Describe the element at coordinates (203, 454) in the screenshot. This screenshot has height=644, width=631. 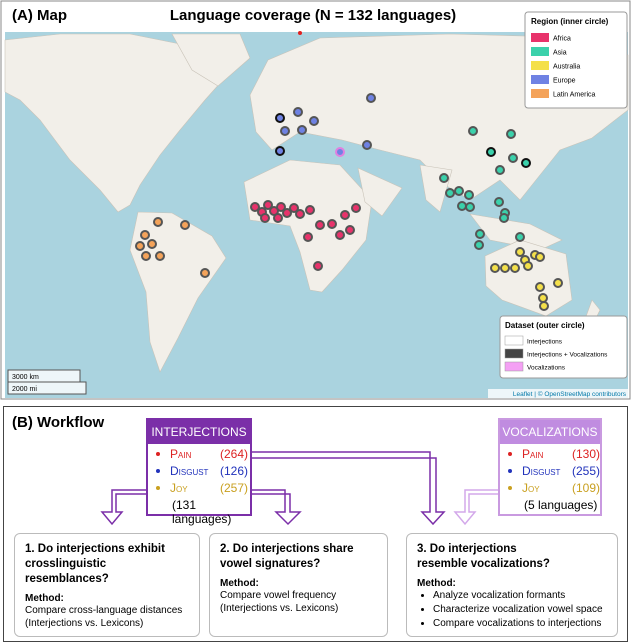
I see `emotion-row: Pain (264)` at that location.